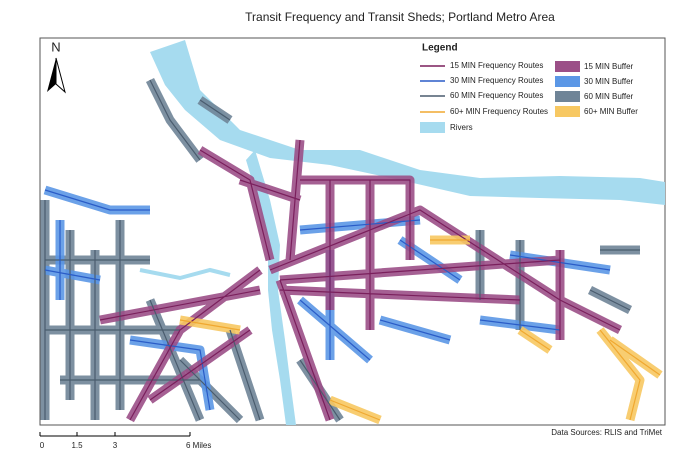 The height and width of the screenshot is (472, 700). What do you see at coordinates (609, 96) in the screenshot?
I see `legend-label: 60 MIN Buffer` at bounding box center [609, 96].